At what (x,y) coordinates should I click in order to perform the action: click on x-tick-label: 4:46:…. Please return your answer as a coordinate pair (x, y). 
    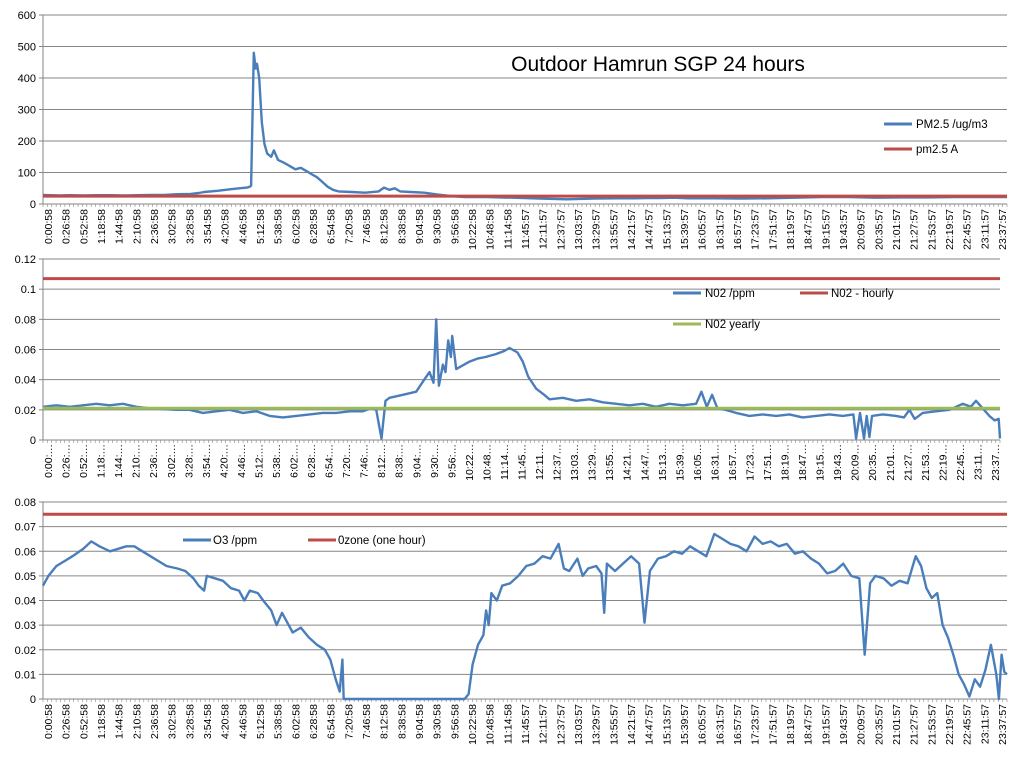
    Looking at the image, I should click on (242, 461).